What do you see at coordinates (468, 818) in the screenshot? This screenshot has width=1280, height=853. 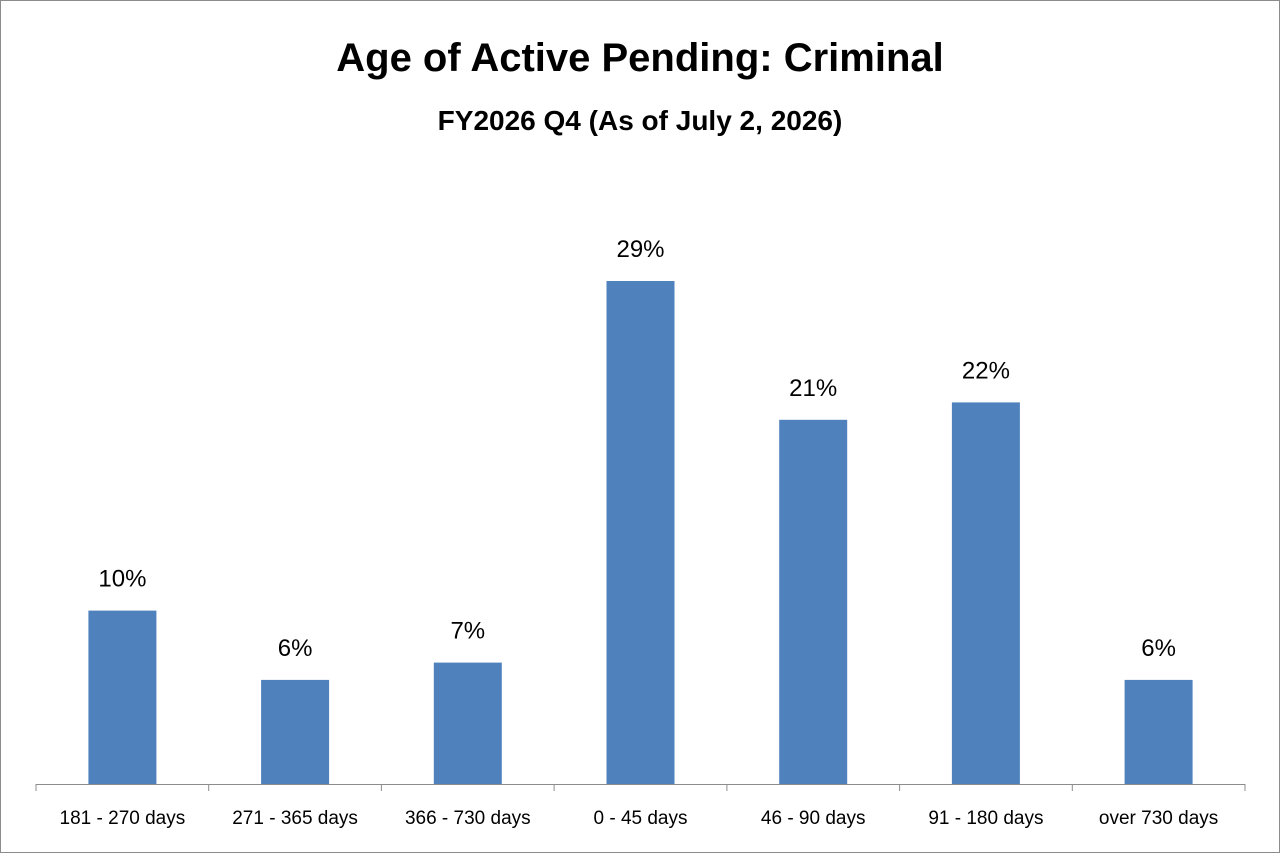 I see `x-tick-label-3: 366 - 730 days` at bounding box center [468, 818].